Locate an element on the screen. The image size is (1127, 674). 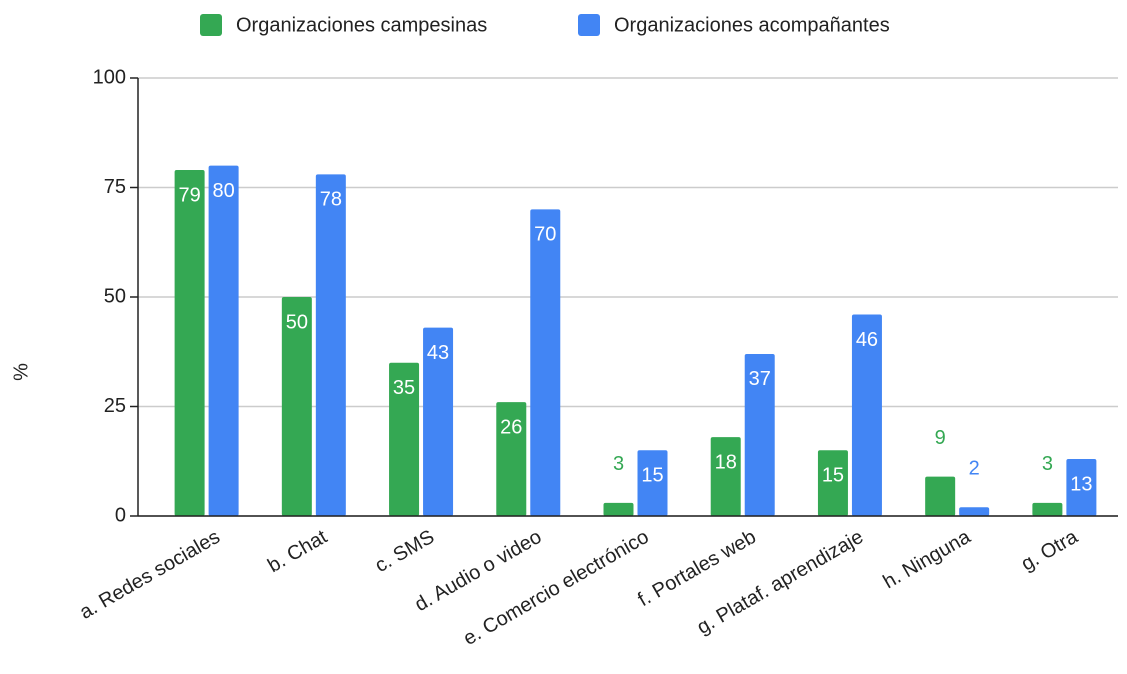
data-label: 46 is located at coordinates (867, 340).